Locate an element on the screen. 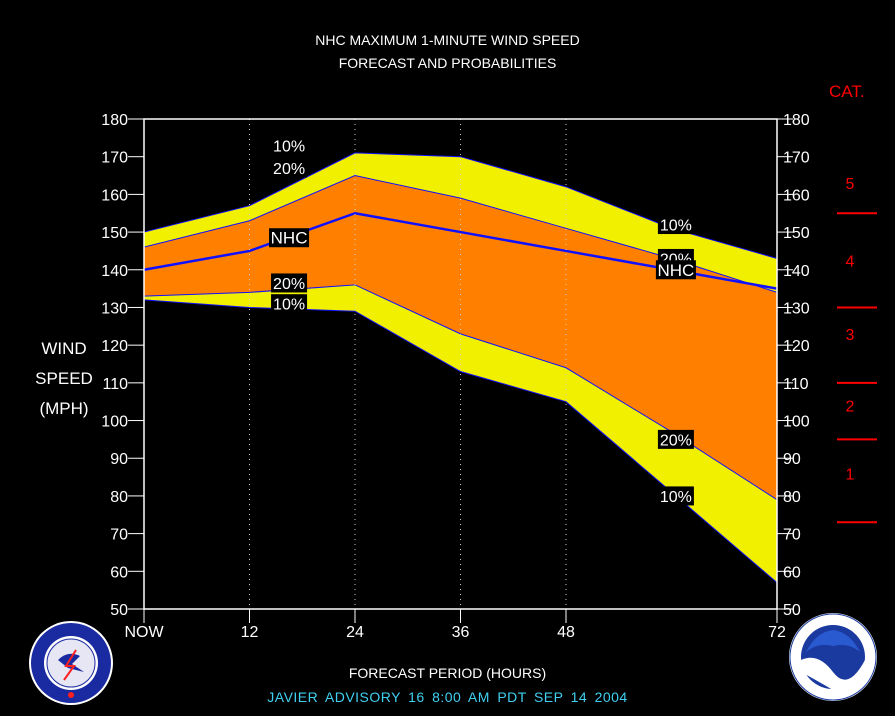 This screenshot has width=895, height=716. annotation-label-5: 10% is located at coordinates (676, 226).